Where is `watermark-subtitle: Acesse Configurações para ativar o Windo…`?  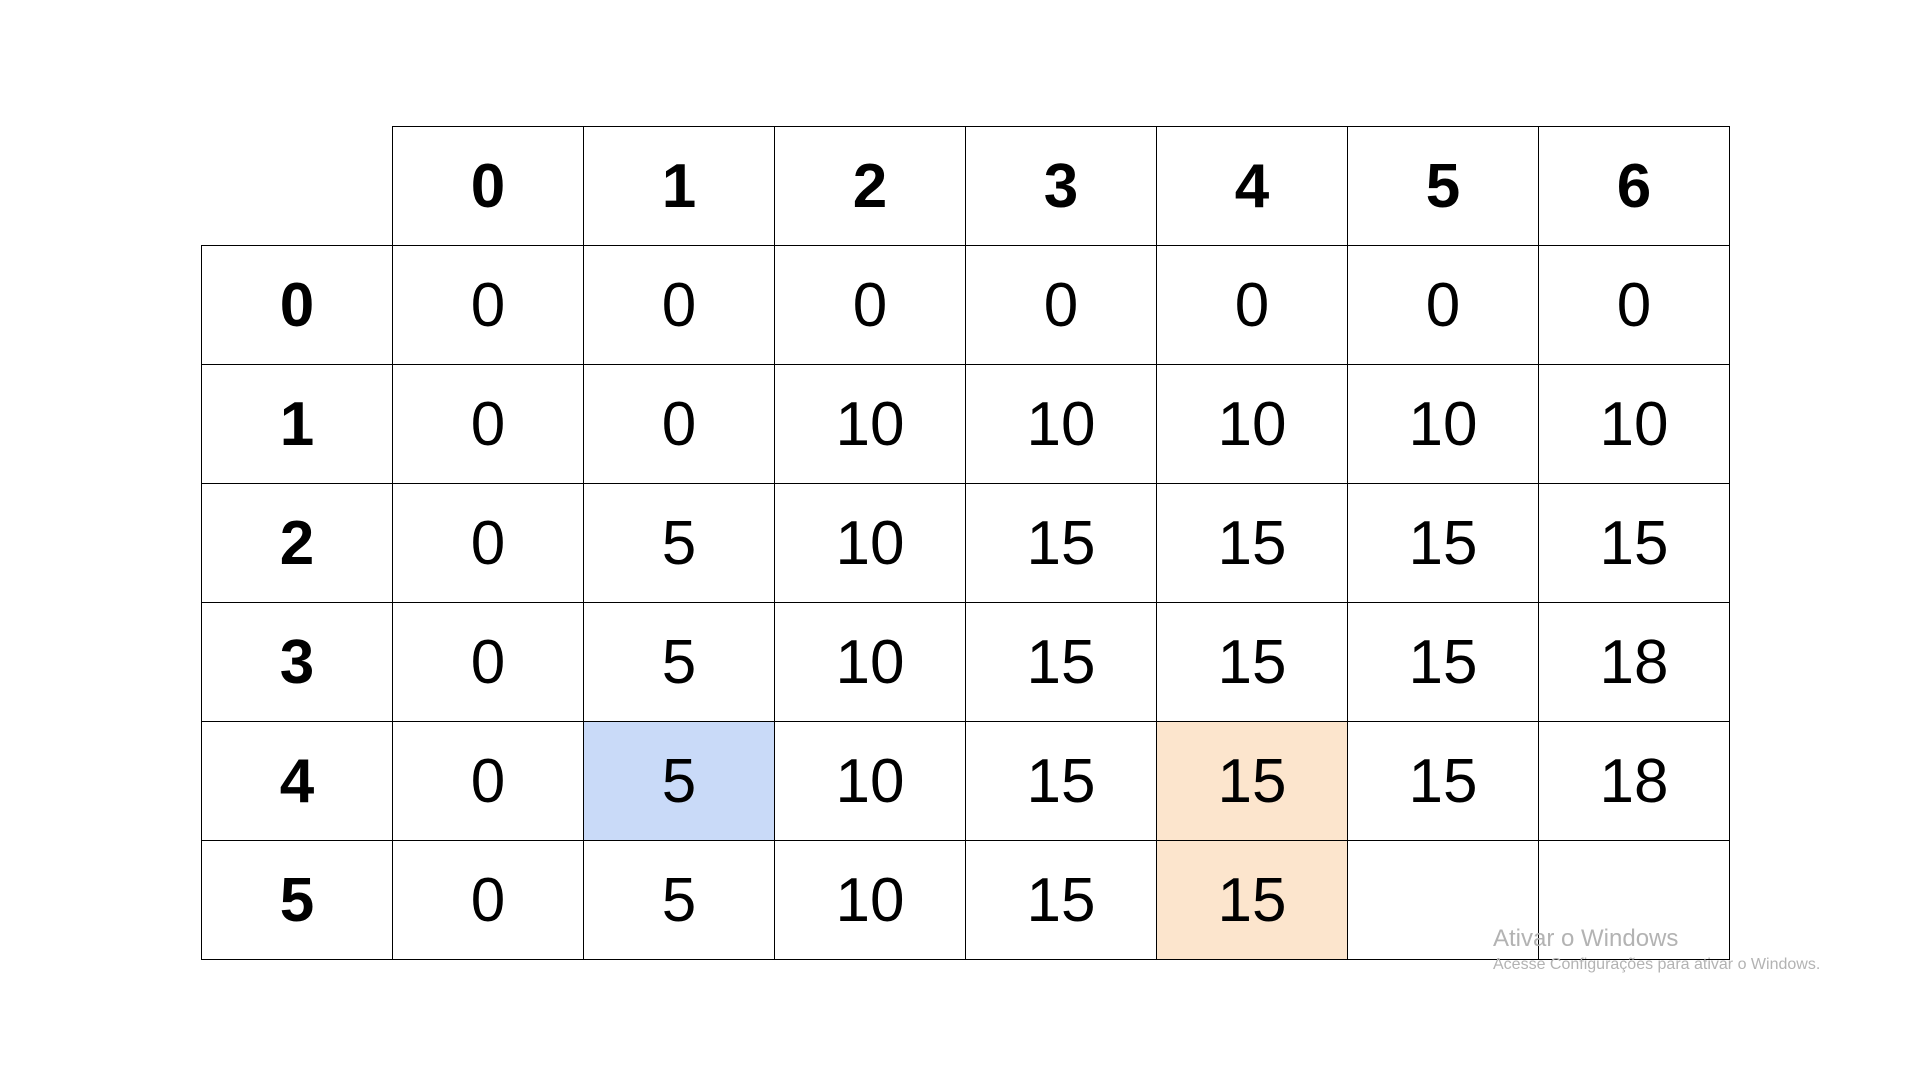 watermark-subtitle: Acesse Configurações para ativar o Windo… is located at coordinates (1657, 964).